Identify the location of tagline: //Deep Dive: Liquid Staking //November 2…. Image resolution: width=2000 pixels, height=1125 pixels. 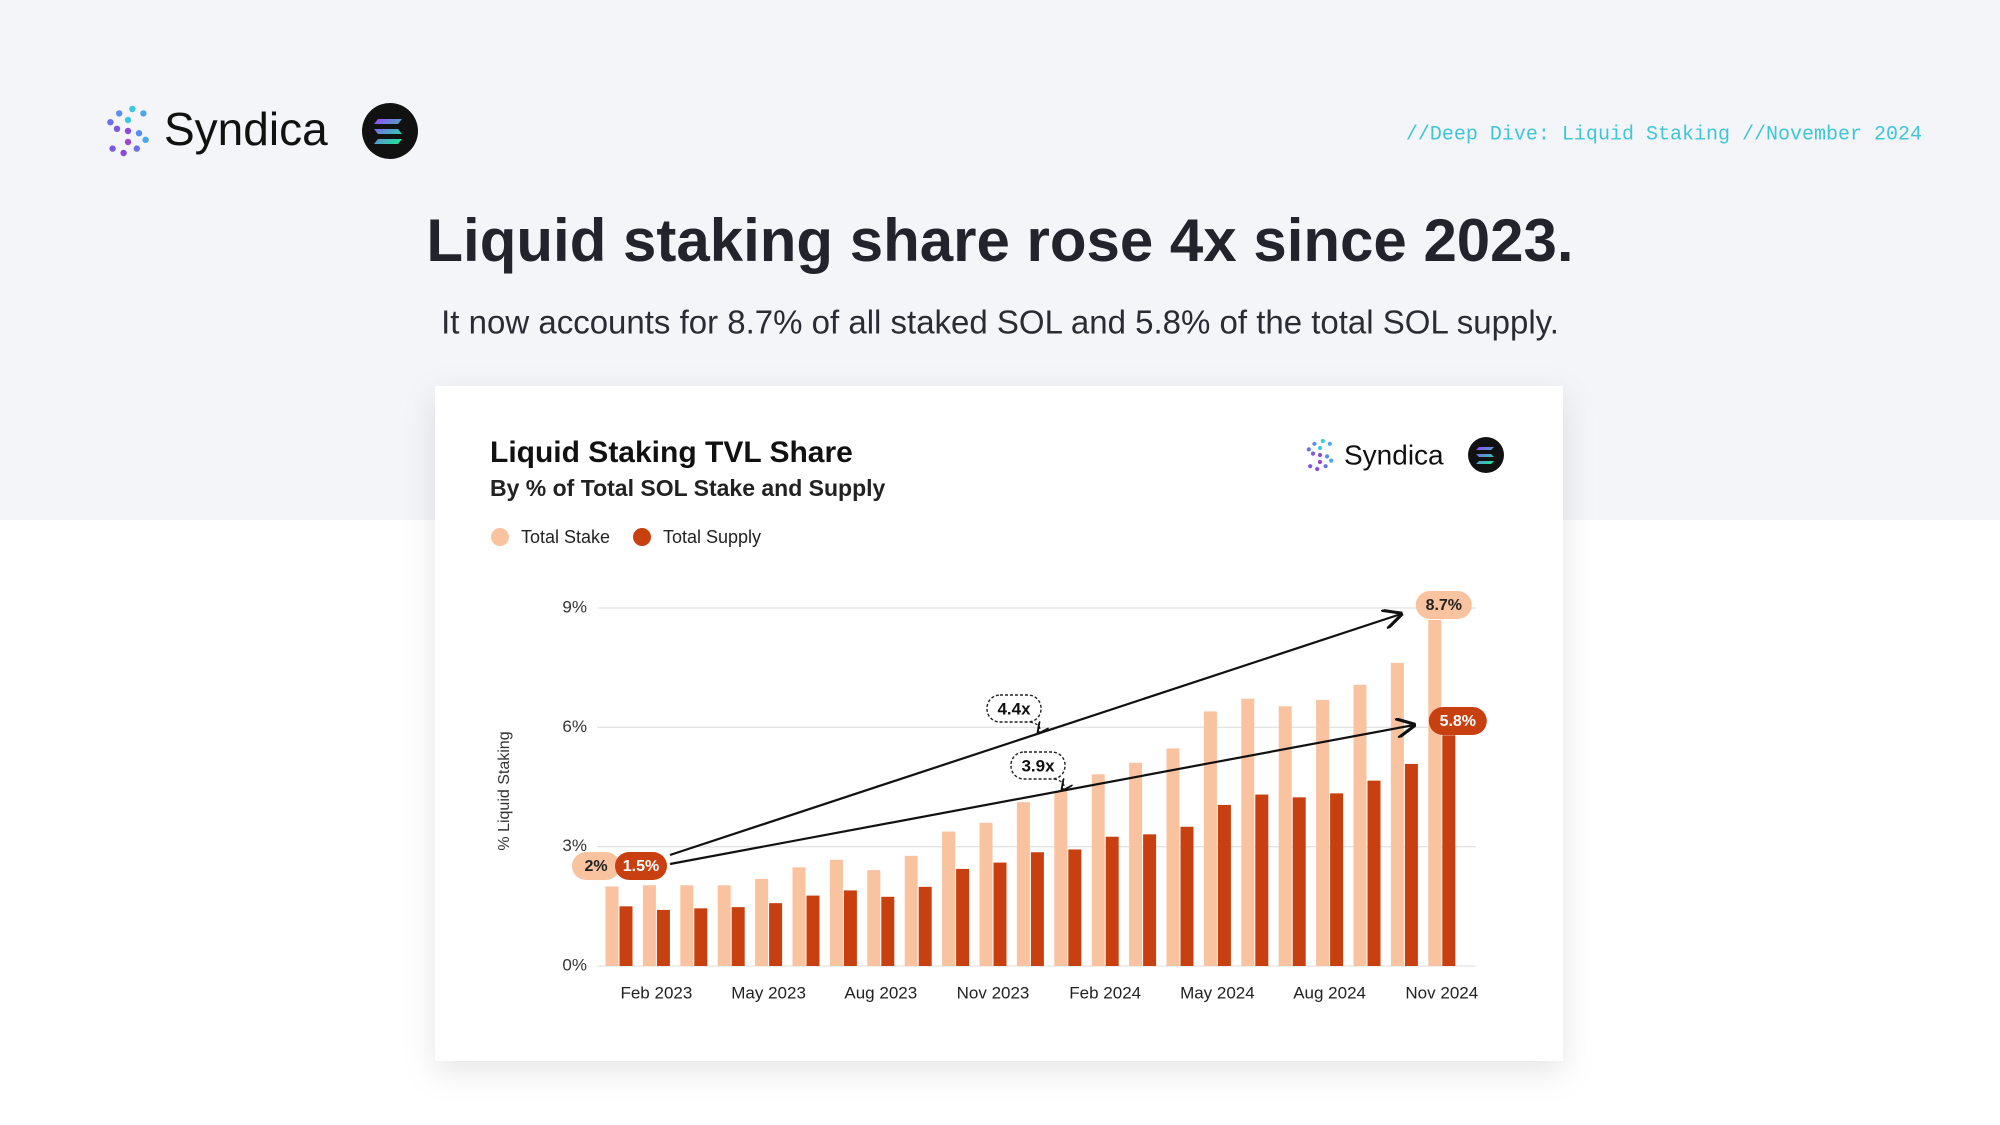
(1664, 134).